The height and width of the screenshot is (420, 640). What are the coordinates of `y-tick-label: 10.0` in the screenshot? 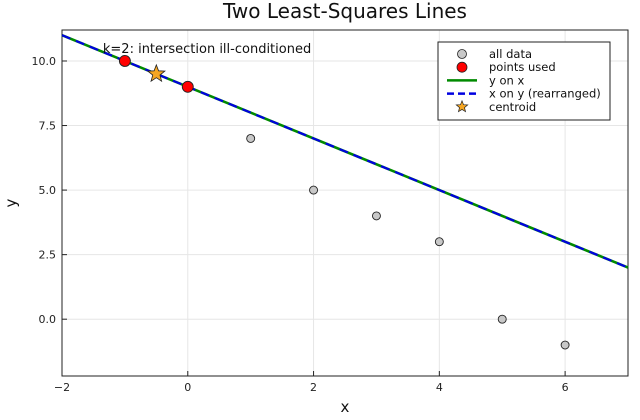 It's located at (44, 61).